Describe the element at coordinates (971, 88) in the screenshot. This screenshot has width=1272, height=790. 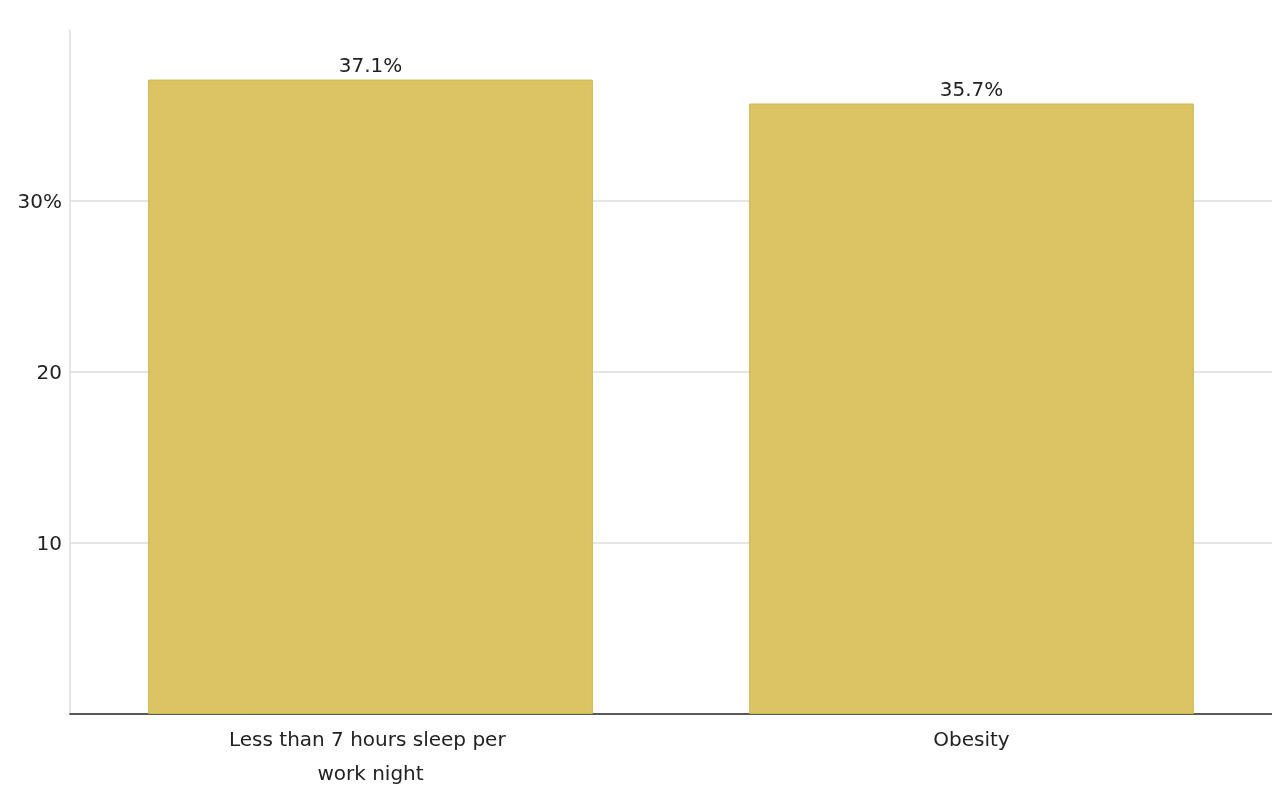
I see `data-label: 35.7%` at that location.